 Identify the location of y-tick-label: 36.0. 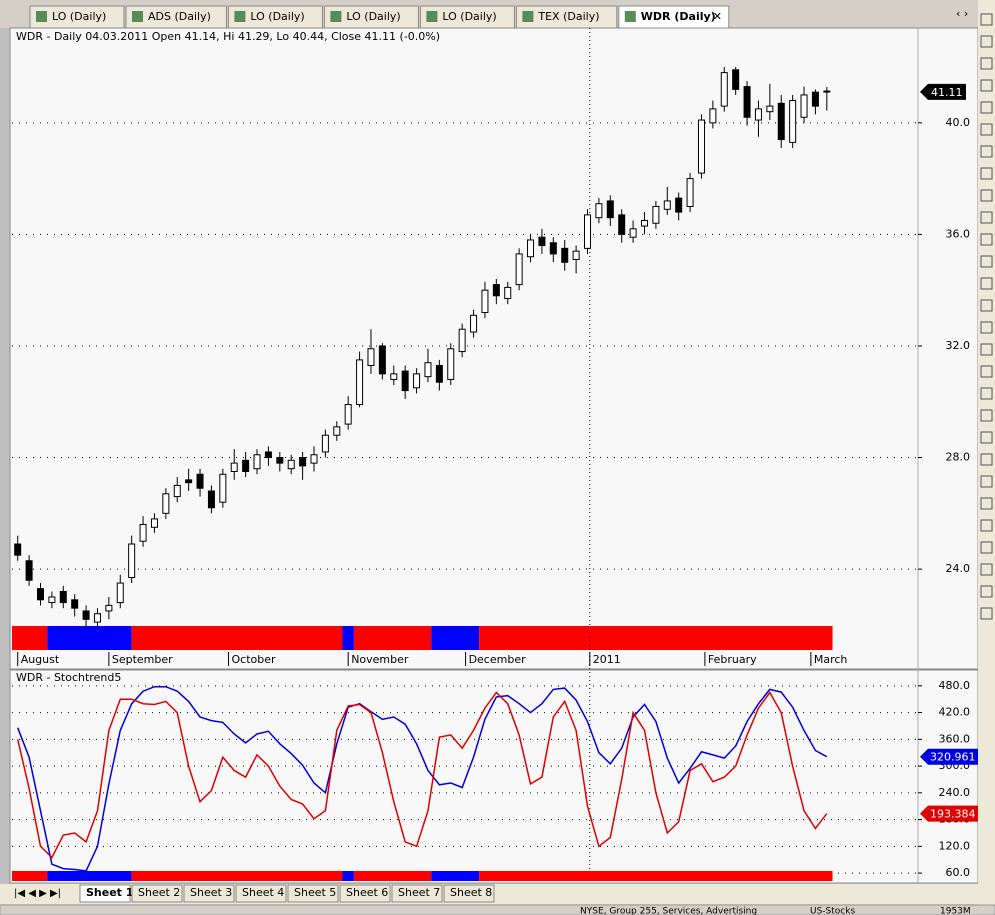
(958, 233).